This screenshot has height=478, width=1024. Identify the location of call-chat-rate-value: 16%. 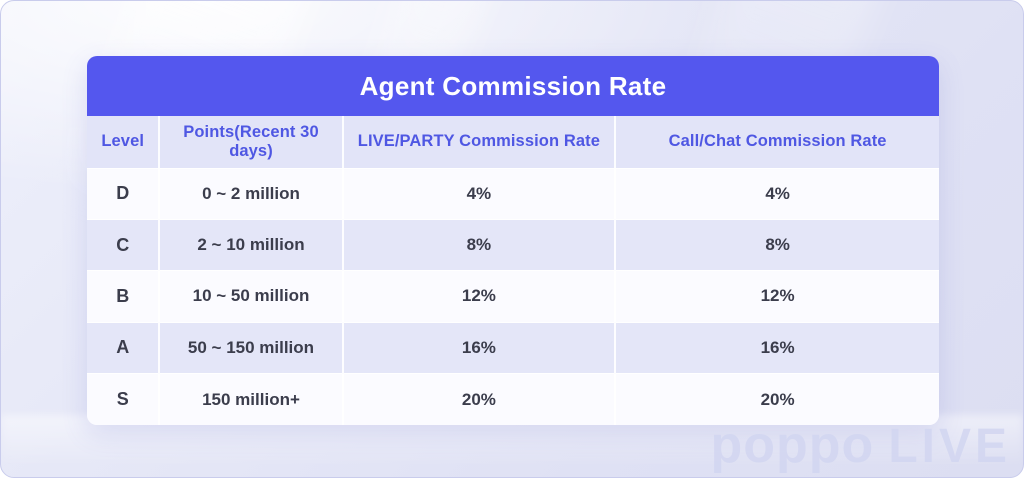
(776, 348).